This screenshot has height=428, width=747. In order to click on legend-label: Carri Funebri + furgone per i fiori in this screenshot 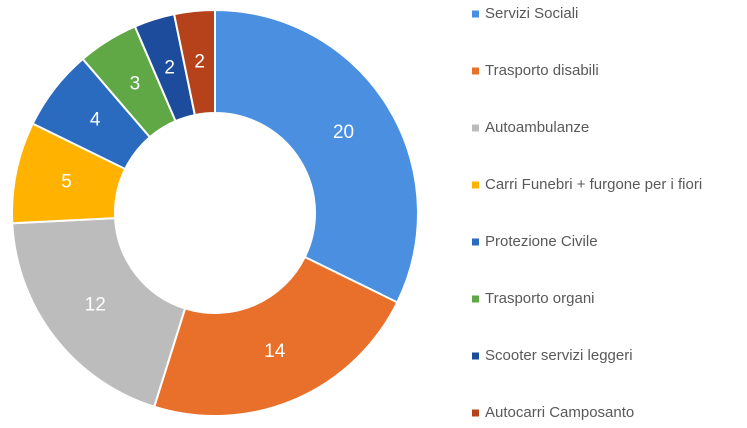, I will do `click(593, 184)`.